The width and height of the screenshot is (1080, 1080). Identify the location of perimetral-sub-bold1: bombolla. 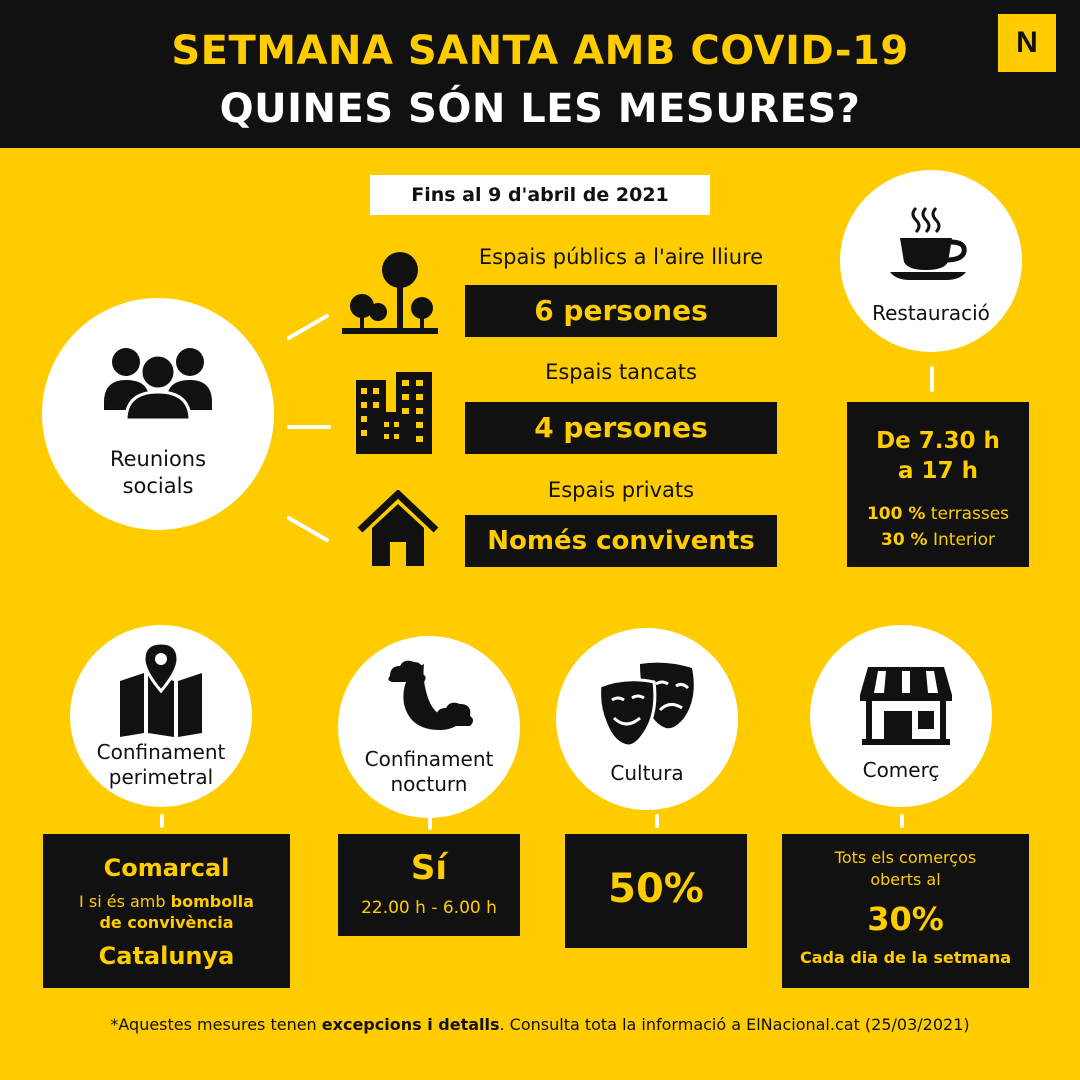
(212, 901).